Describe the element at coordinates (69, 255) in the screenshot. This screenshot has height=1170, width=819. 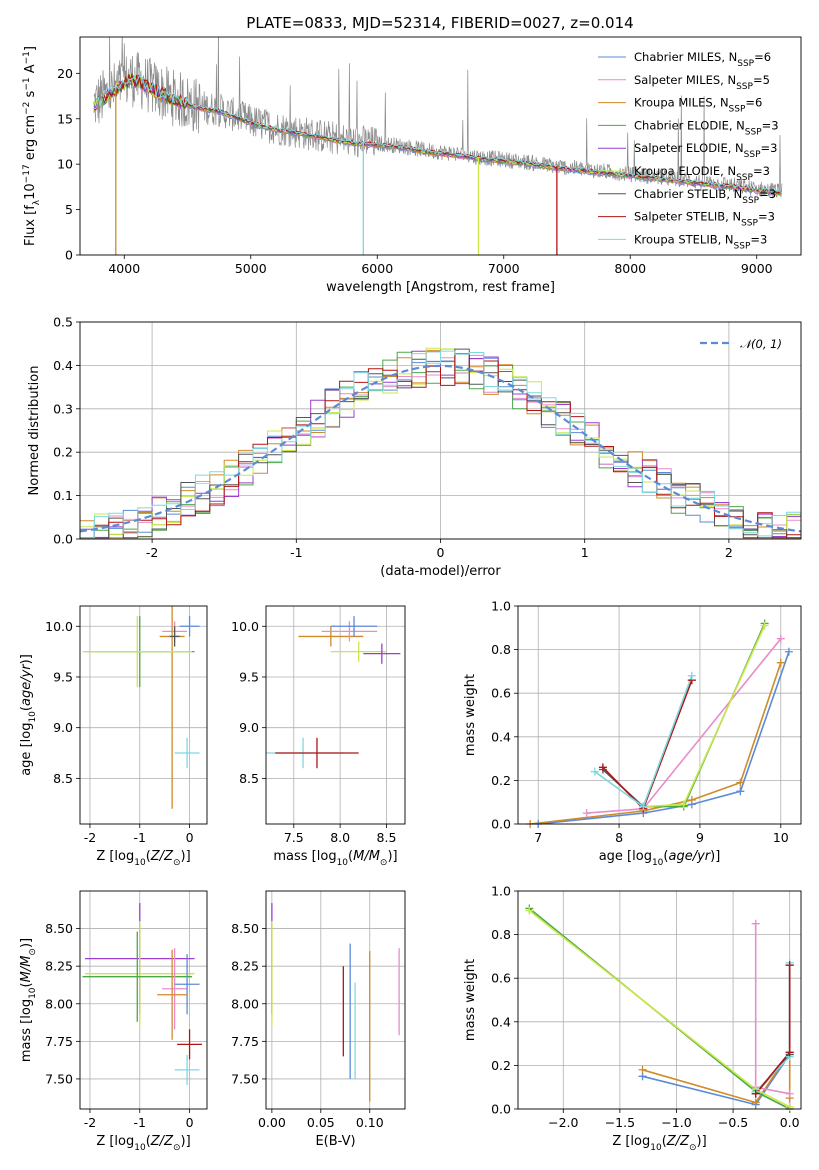
I see `y-tick-label: 0` at that location.